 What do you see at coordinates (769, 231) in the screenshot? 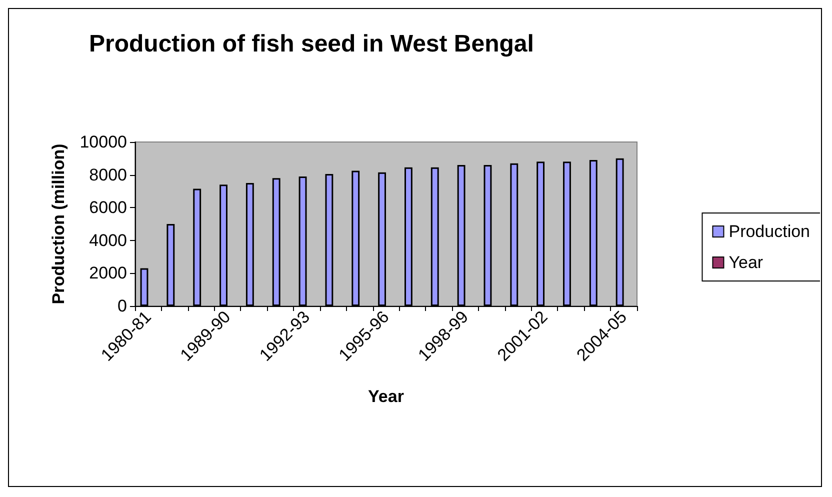
I see `legend-label: Production` at bounding box center [769, 231].